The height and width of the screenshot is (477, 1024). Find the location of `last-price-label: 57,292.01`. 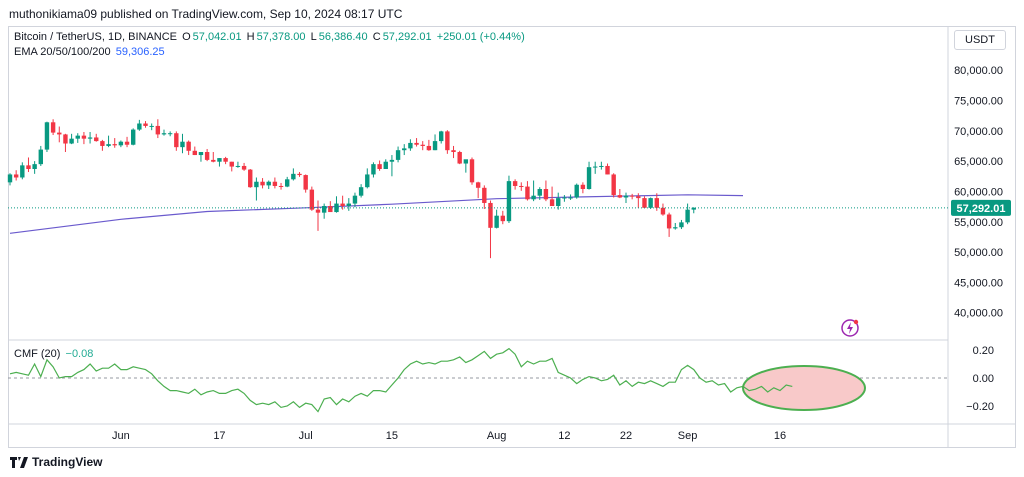

last-price-label: 57,292.01 is located at coordinates (981, 209).